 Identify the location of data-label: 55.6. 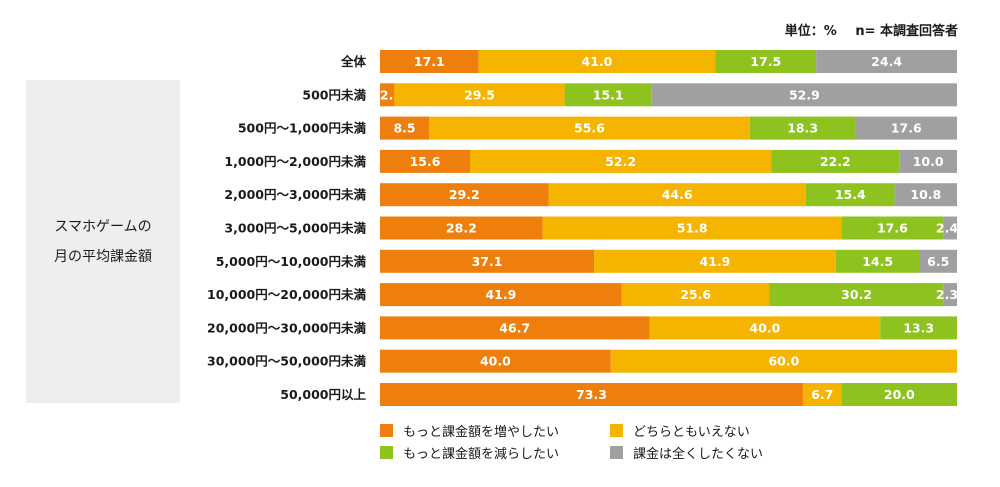
(589, 128).